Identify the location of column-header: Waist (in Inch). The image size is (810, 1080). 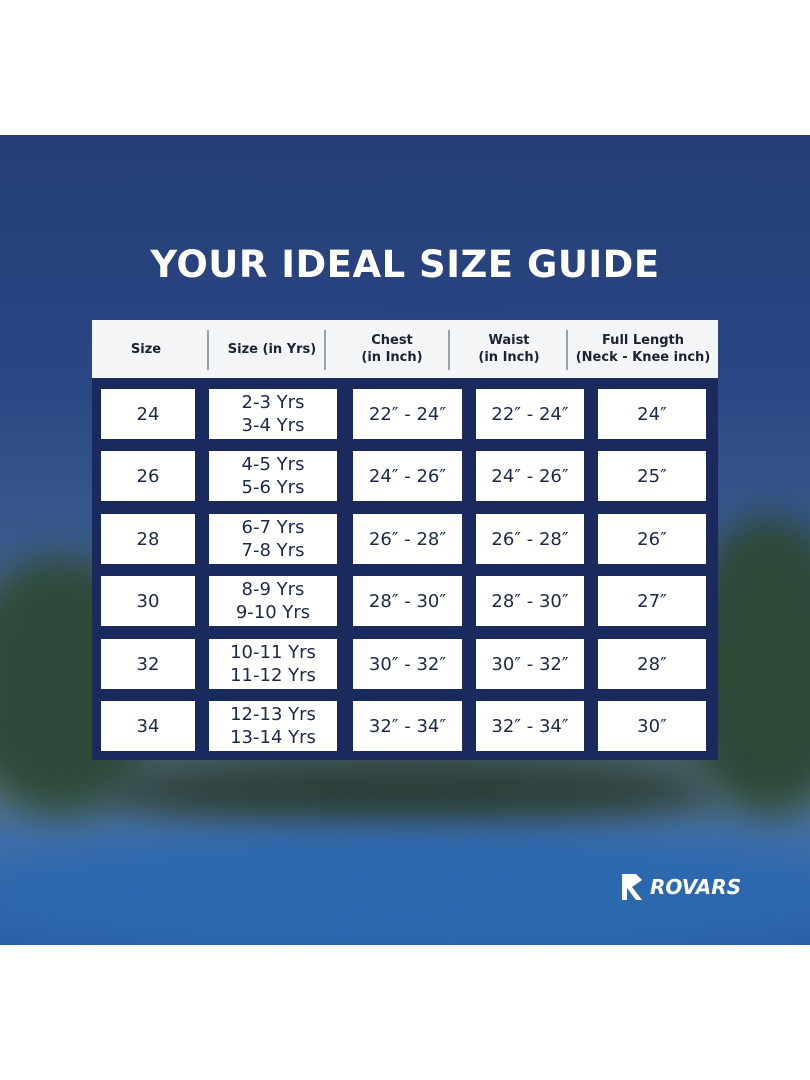
(509, 349).